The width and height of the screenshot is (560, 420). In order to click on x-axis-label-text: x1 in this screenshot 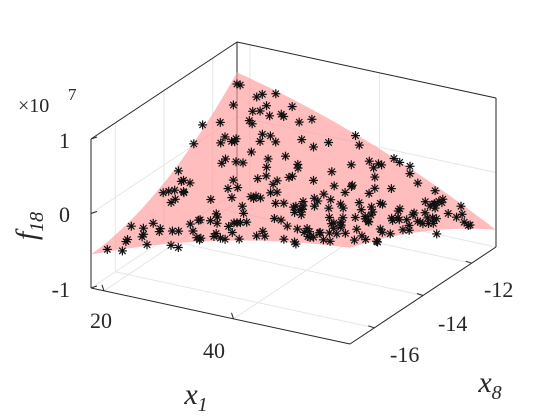, I will do `click(195, 397)`.